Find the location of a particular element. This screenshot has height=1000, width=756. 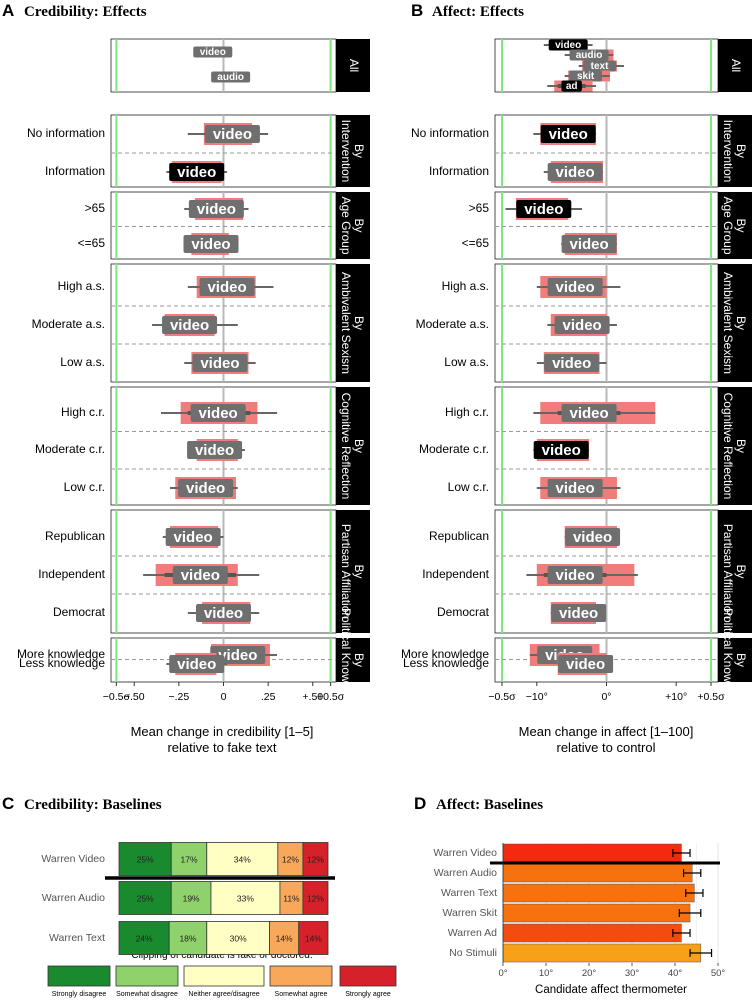

panel-b-row-label: Democrat is located at coordinates (463, 612).